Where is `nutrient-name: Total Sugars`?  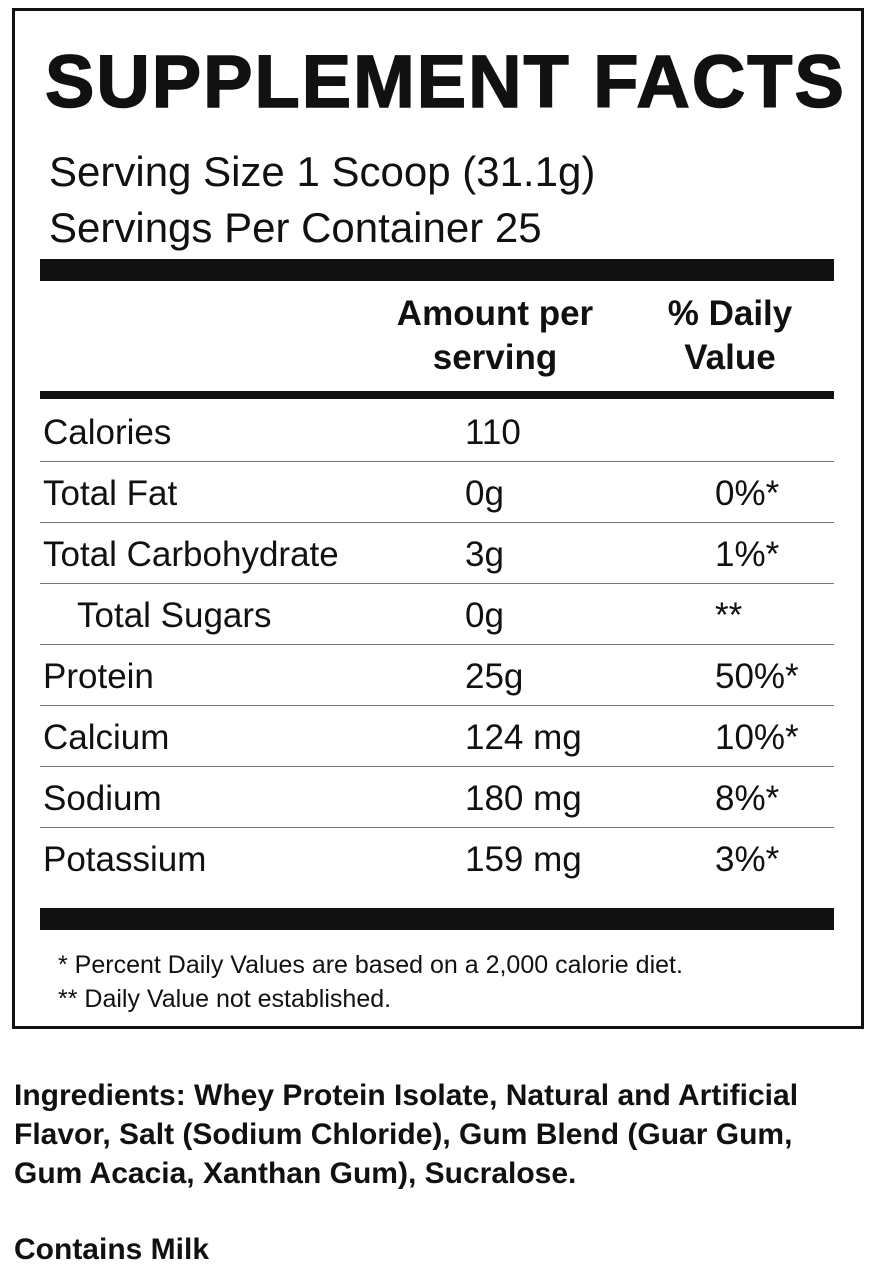
nutrient-name: Total Sugars is located at coordinates (174, 615).